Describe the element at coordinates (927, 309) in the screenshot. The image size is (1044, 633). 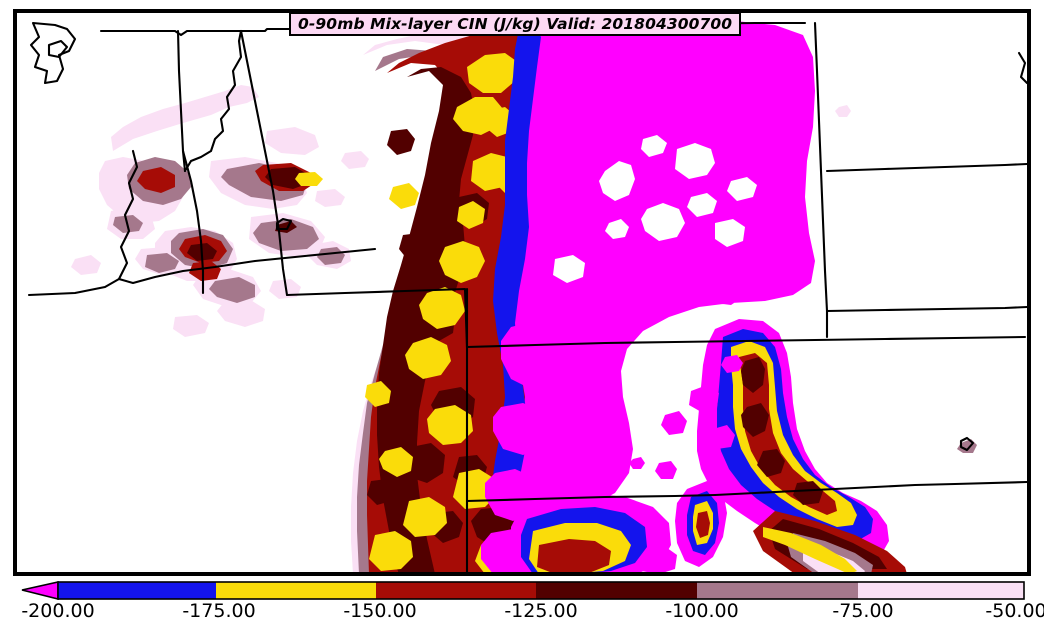
I see `border-sd-ne` at that location.